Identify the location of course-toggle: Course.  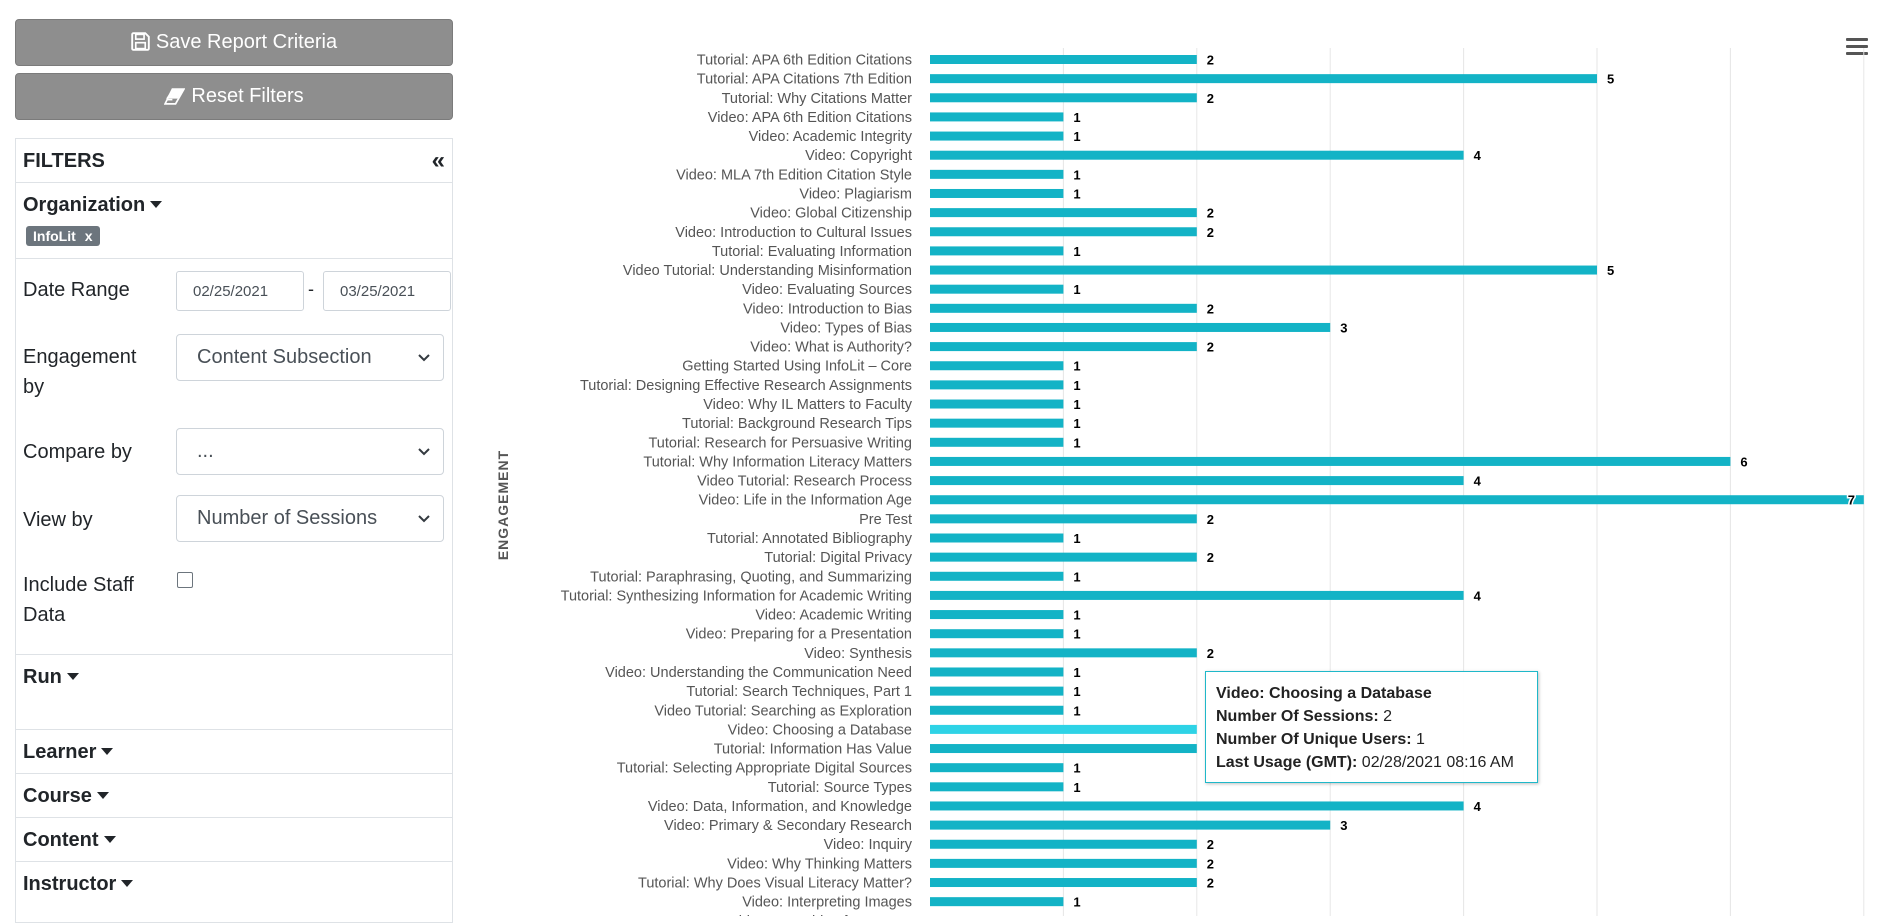
(66, 796).